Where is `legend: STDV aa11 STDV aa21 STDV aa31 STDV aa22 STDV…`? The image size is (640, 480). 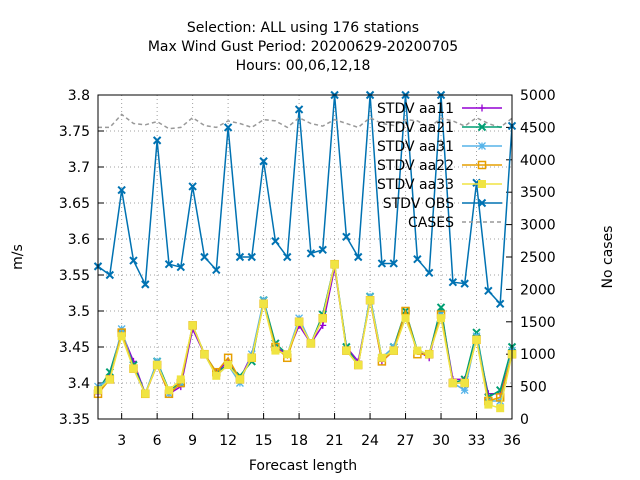 legend: STDV aa11 STDV aa21 STDV aa31 STDV aa22 STDV… is located at coordinates (439, 166).